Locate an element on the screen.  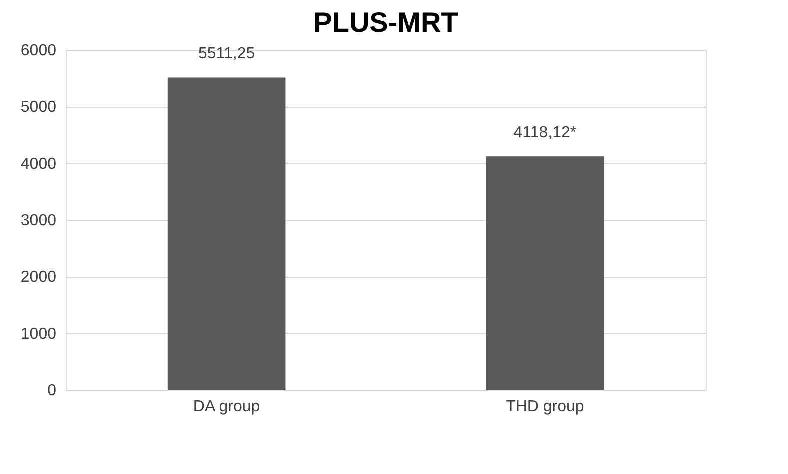
chart-title: PLUS-MRT is located at coordinates (386, 22).